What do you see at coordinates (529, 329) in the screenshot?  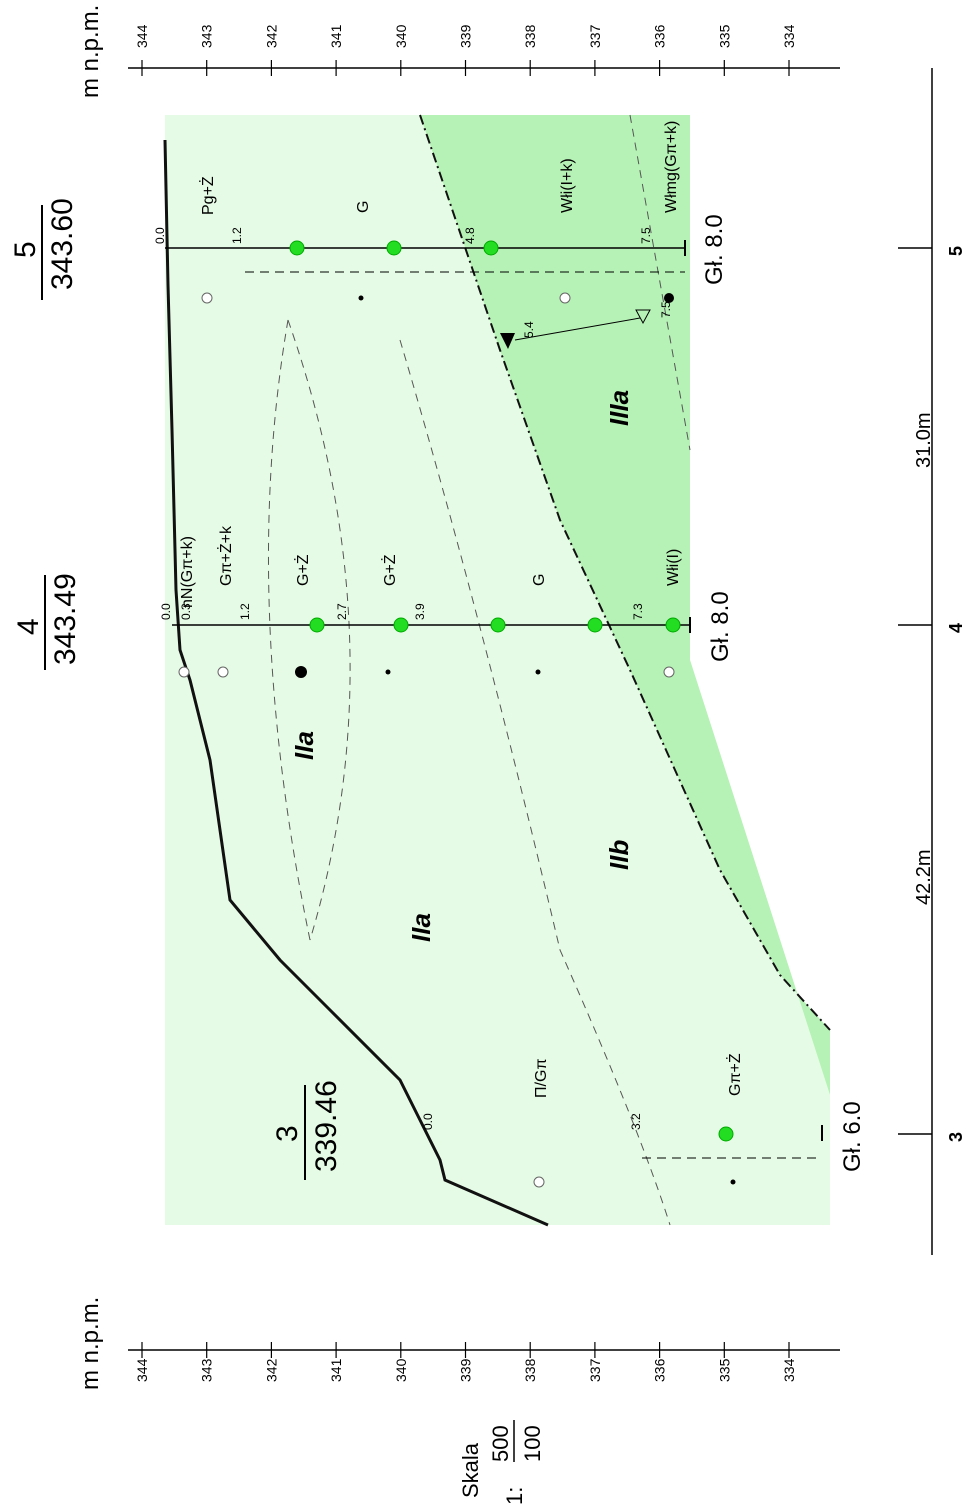 I see `water-table-first-value: 5.4` at bounding box center [529, 329].